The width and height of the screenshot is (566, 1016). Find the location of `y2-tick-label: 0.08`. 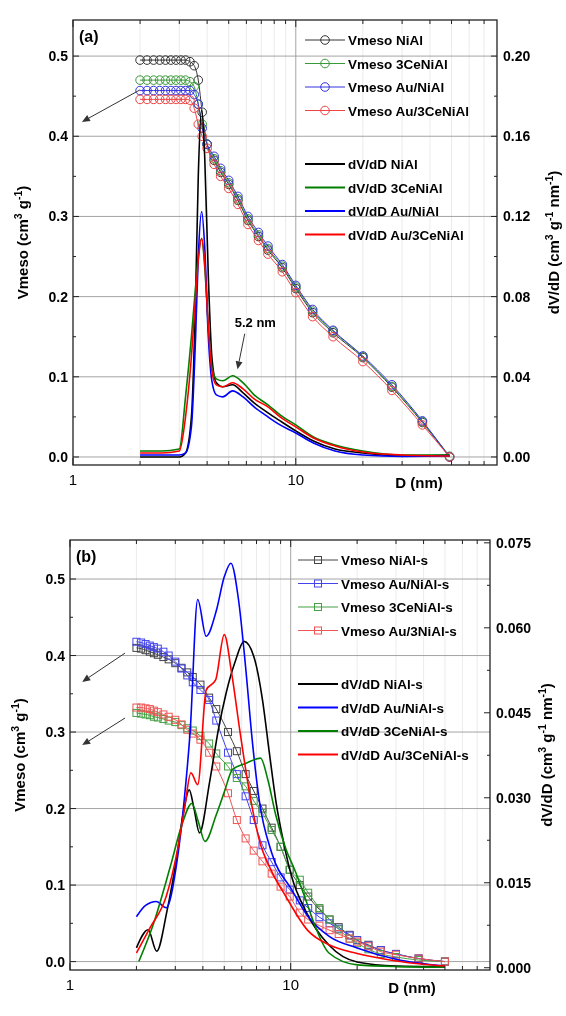

y2-tick-label: 0.08 is located at coordinates (517, 296).